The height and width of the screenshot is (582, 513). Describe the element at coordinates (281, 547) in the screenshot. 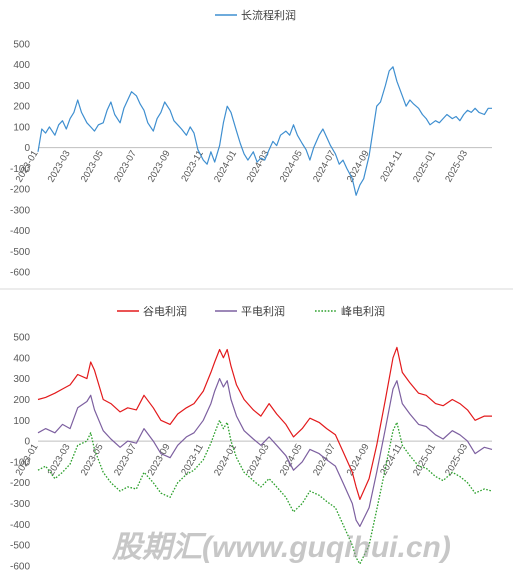

I see `watermark-text: 股期汇(www.guqihui.cn)` at that location.